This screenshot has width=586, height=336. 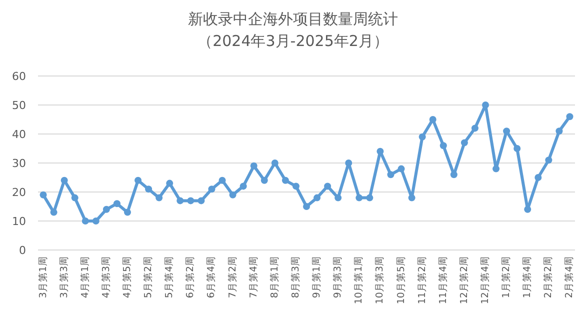 What do you see at coordinates (42, 277) in the screenshot?
I see `x-tick-label: 3月第1周` at bounding box center [42, 277].